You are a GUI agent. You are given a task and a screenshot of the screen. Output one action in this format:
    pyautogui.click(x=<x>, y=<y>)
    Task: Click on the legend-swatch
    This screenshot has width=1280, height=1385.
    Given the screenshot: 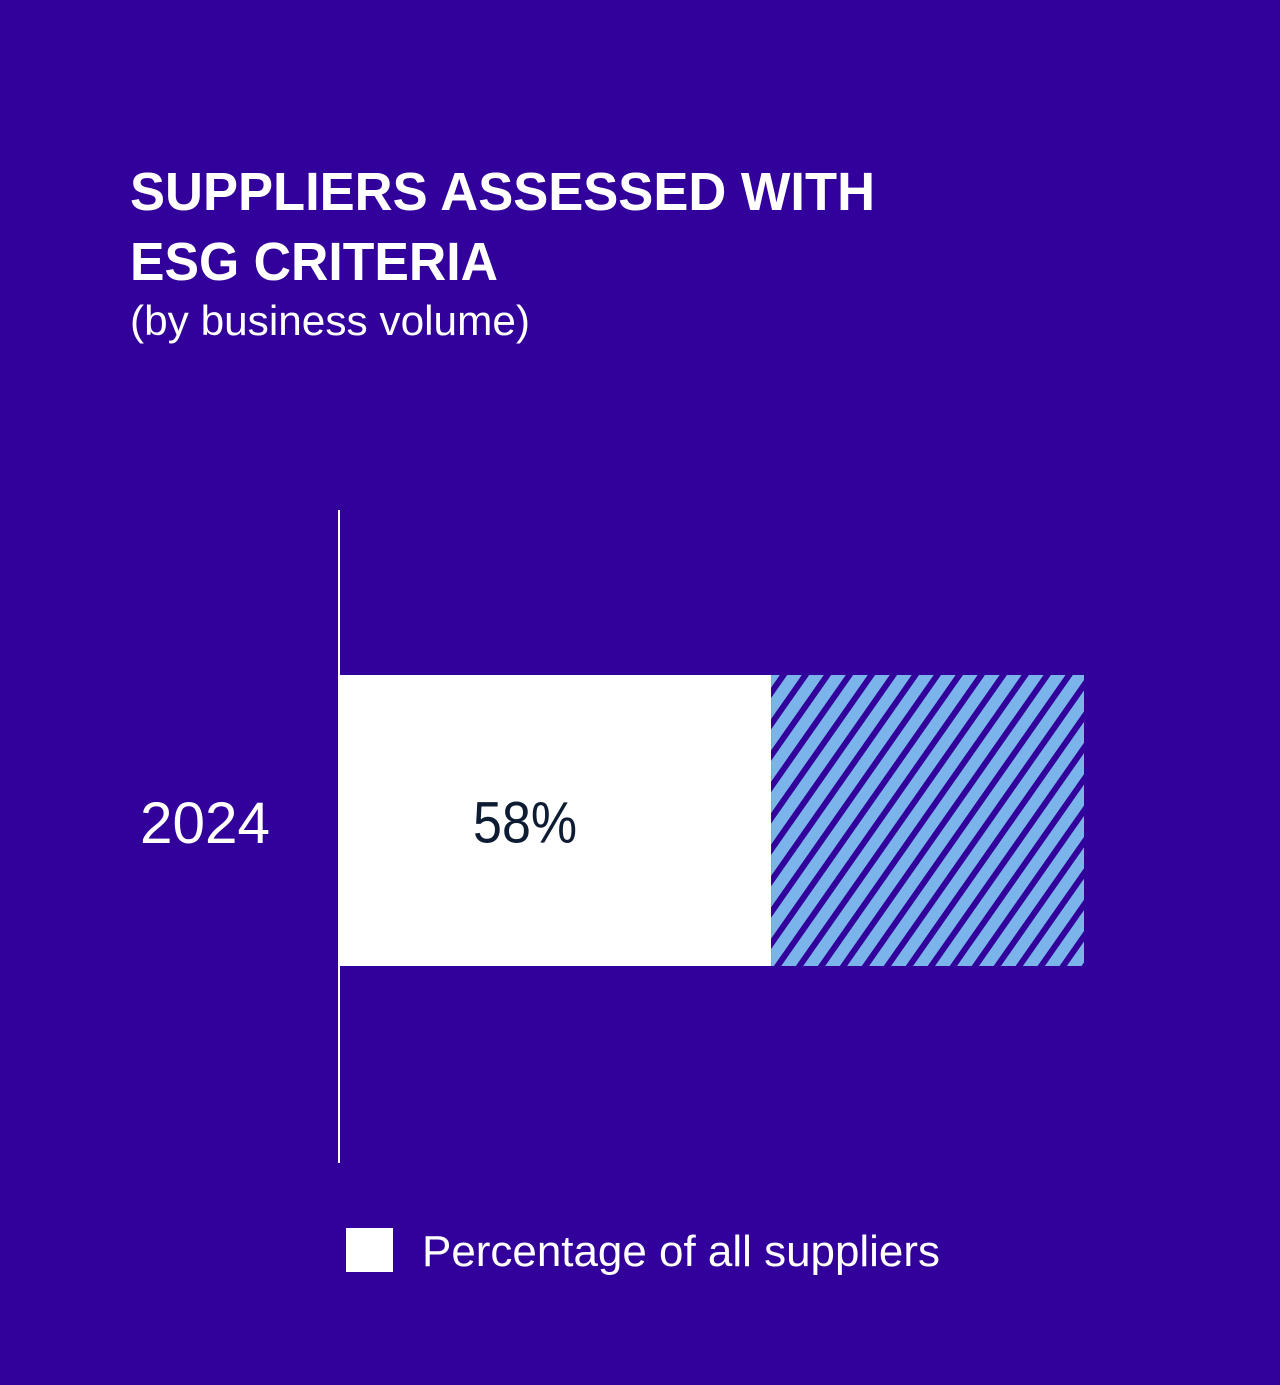 What is the action you would take?
    pyautogui.click(x=369, y=1250)
    